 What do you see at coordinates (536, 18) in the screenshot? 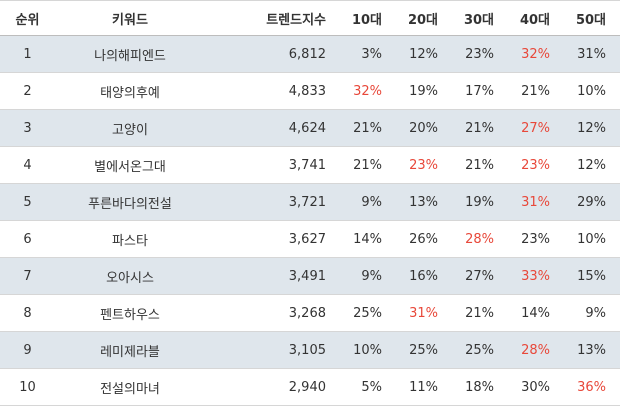
I see `header-age-40: 40대` at bounding box center [536, 18].